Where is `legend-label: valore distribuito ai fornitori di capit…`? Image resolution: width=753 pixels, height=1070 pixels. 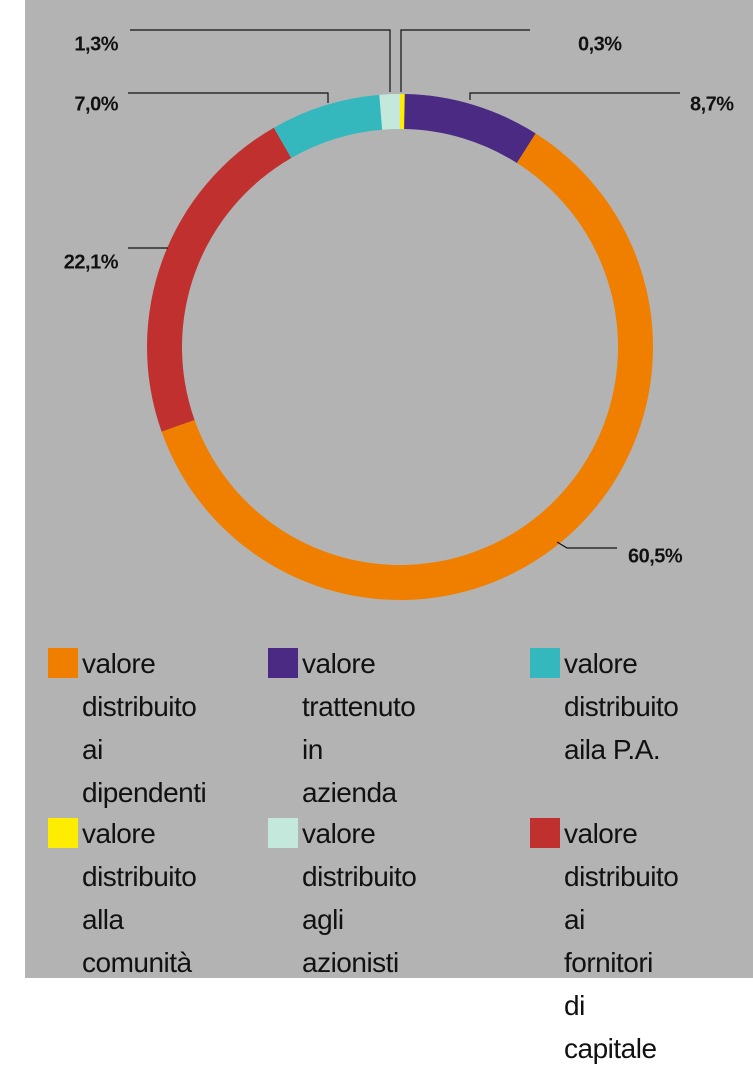 legend-label: valore distribuito ai fornitori di capit… is located at coordinates (621, 941).